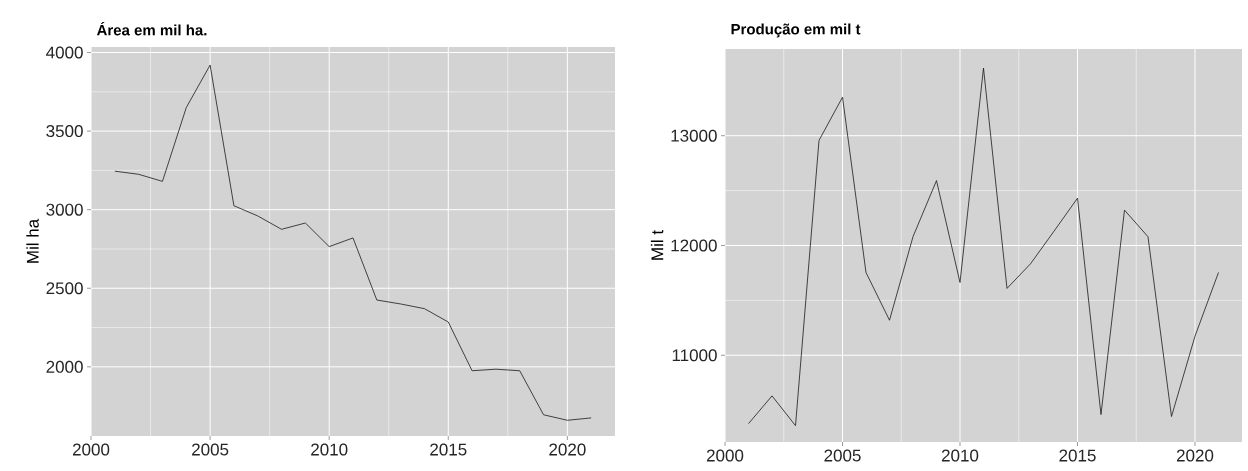 This screenshot has height=471, width=1248. I want to click on y-tick-label: 4000, so click(64, 52).